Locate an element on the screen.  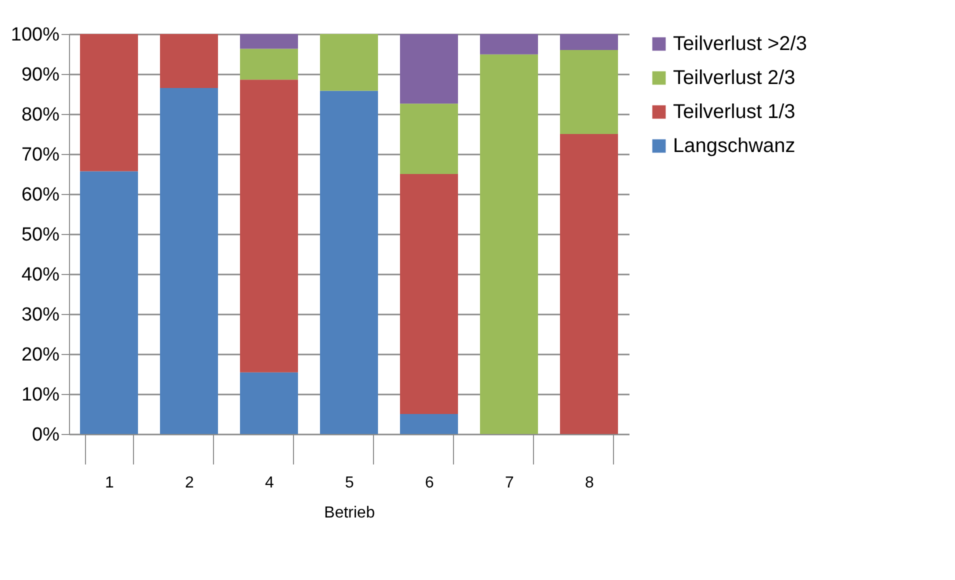
y-tick-label: 70% is located at coordinates (40, 155).